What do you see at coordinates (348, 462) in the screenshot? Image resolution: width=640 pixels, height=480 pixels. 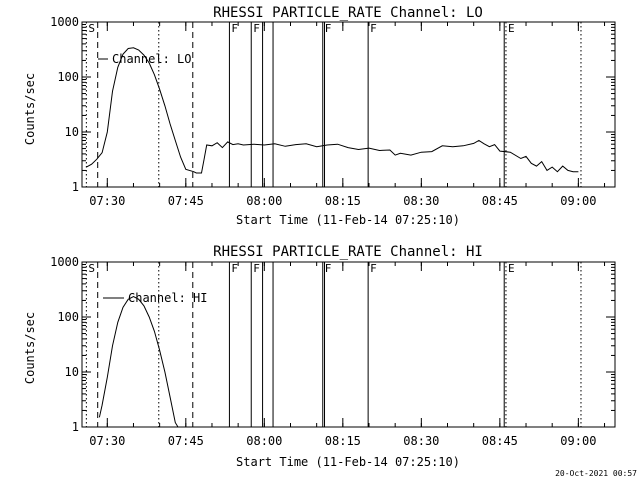 I see `x-axis-label-hi: Start Time (11-Feb-14 07:25:10)` at bounding box center [348, 462].